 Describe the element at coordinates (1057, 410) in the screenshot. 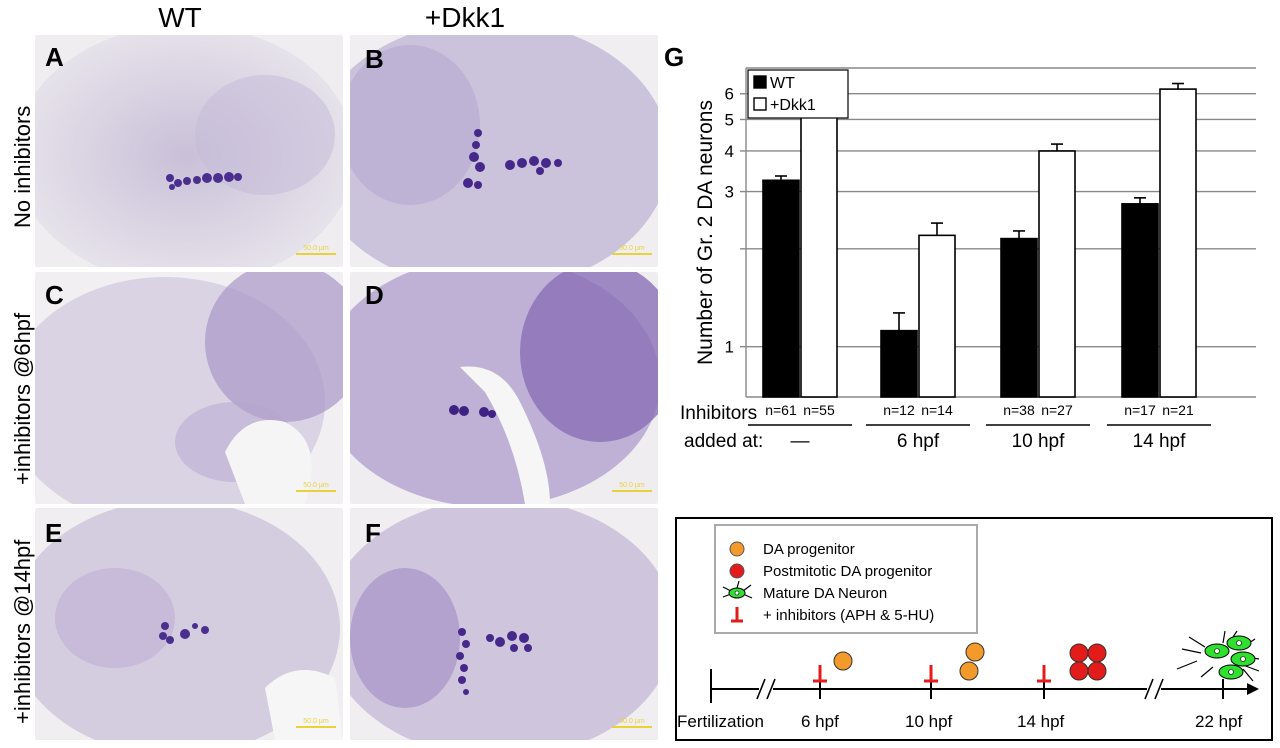

I see `n-label: n=27` at that location.